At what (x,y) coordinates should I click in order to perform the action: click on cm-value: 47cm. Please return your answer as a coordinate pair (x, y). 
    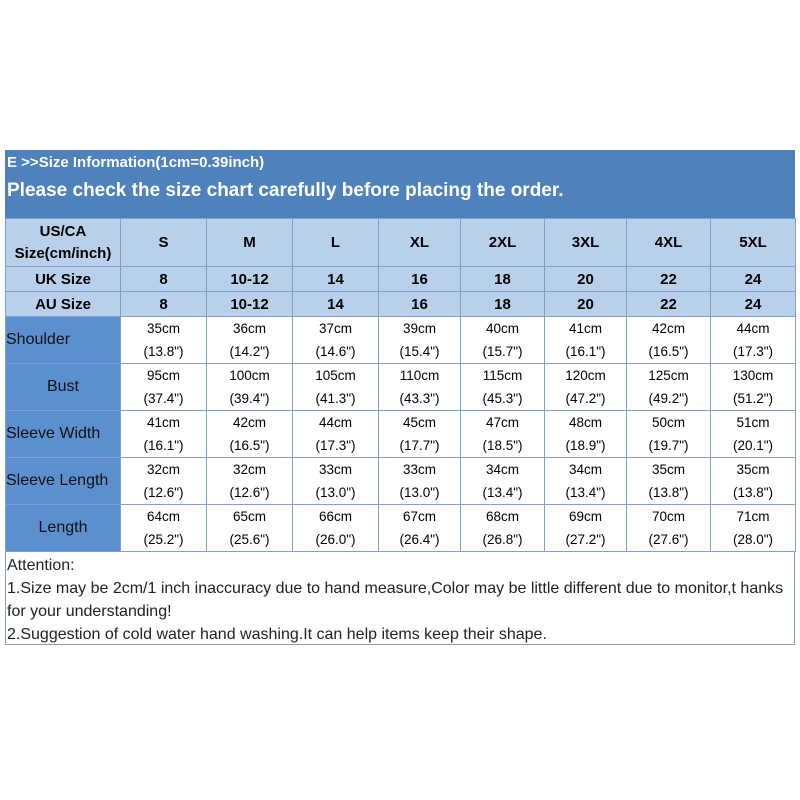
    Looking at the image, I should click on (502, 422).